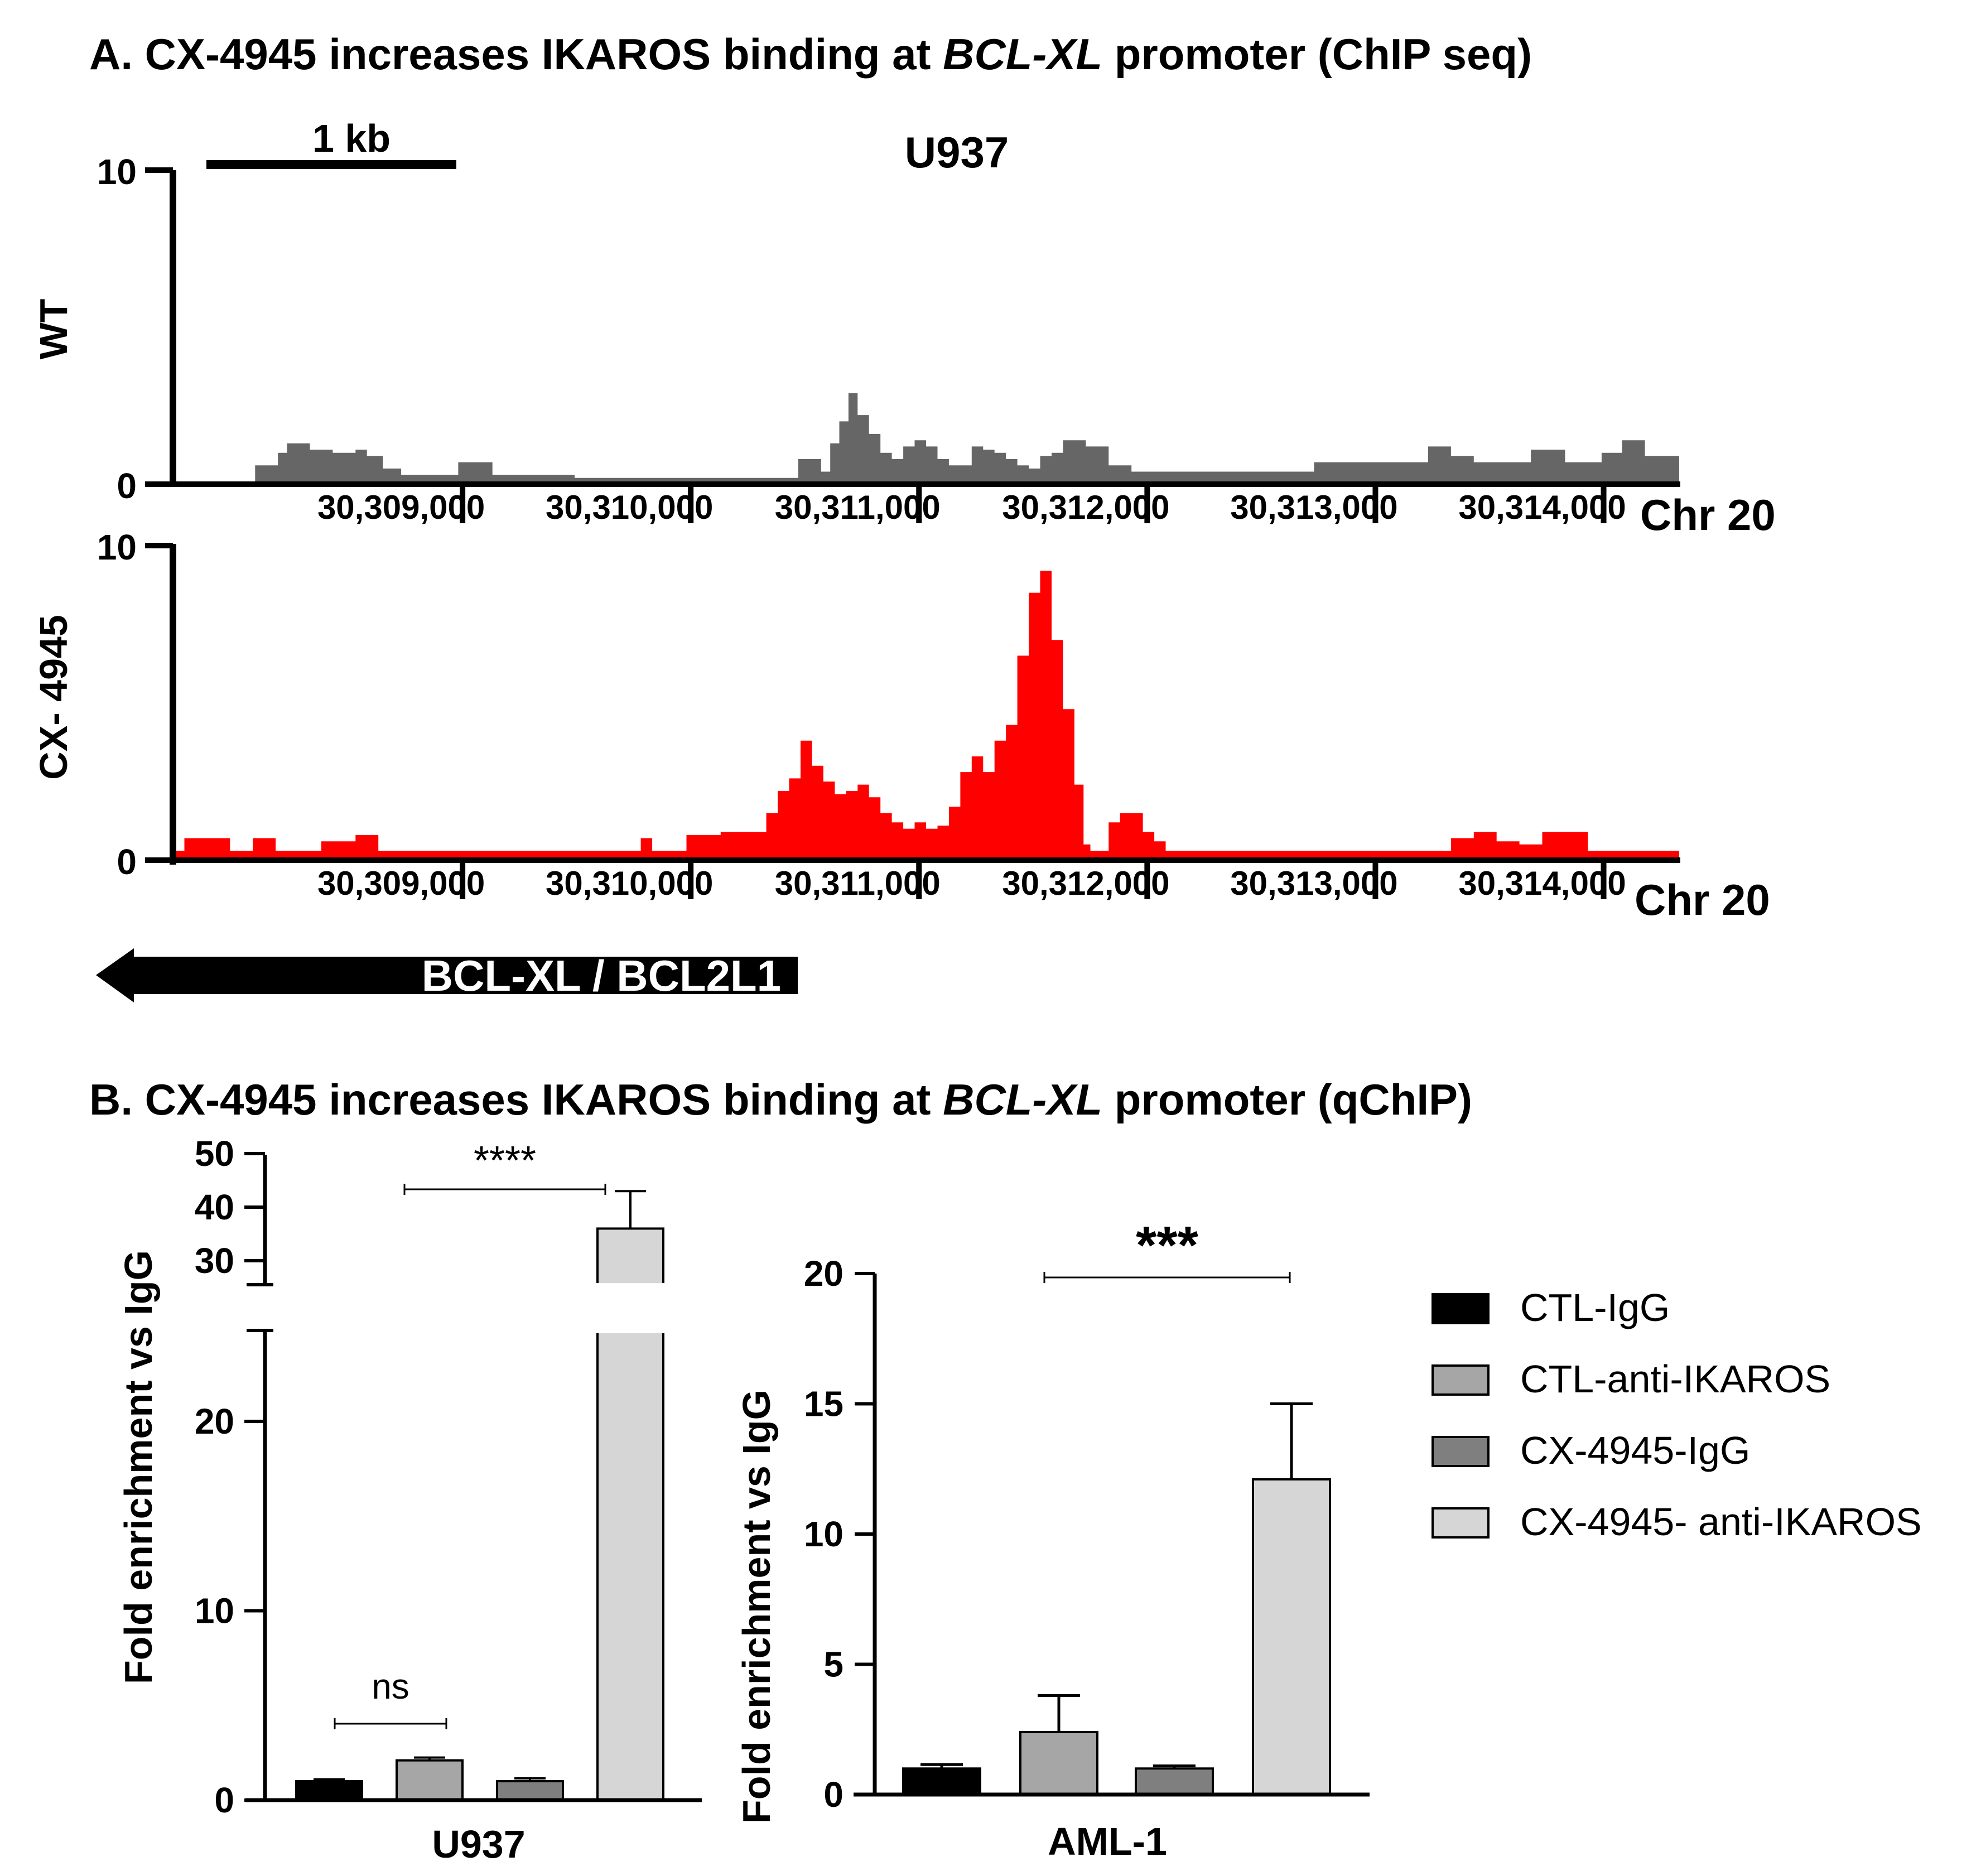  What do you see at coordinates (214, 1421) in the screenshot?
I see `u937-y-tick-label: 20` at bounding box center [214, 1421].